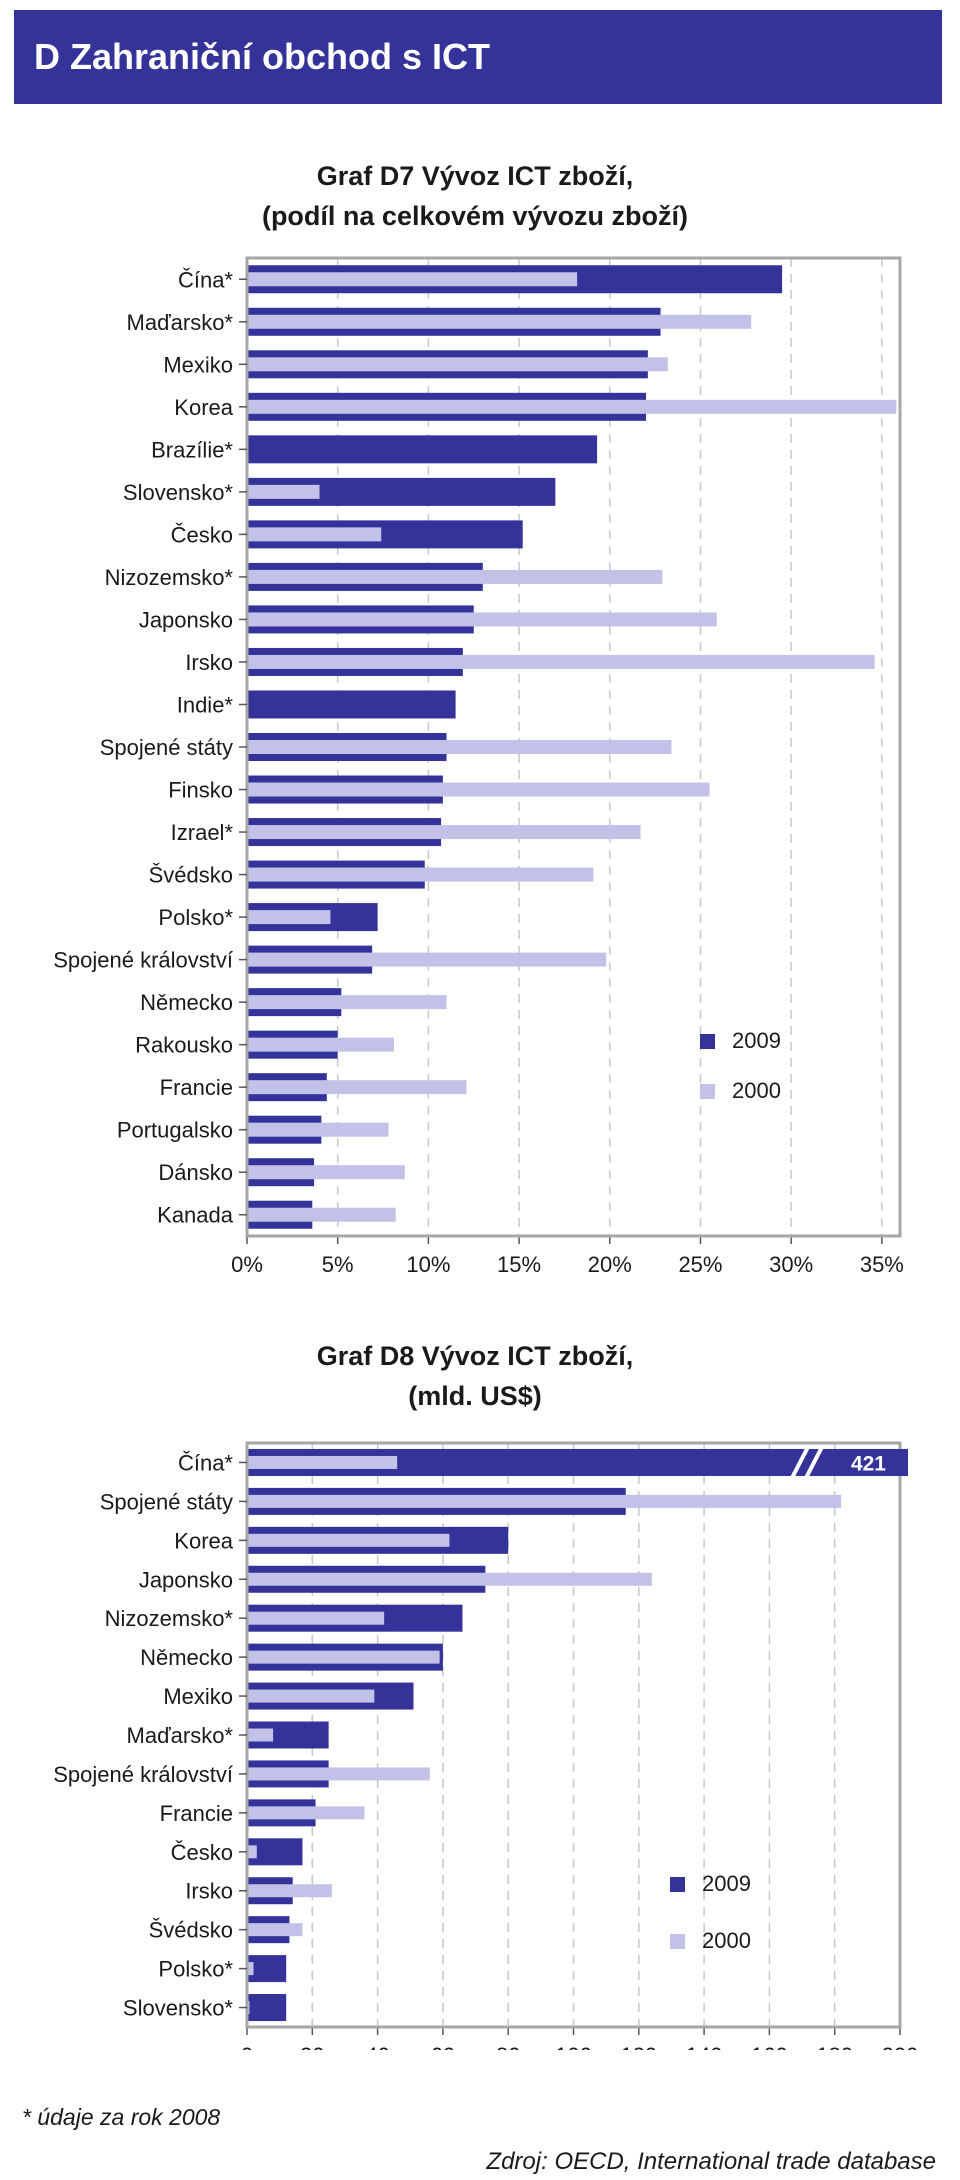 Image resolution: width=960 pixels, height=2180 pixels. Describe the element at coordinates (202, 534) in the screenshot. I see `category-label-cesko: Česko` at that location.